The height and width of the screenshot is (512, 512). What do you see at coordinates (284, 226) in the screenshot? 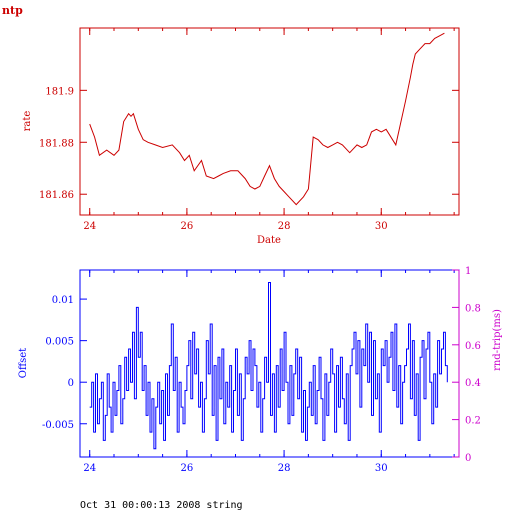
I see `rate-x-tick-label: 28` at bounding box center [284, 226].